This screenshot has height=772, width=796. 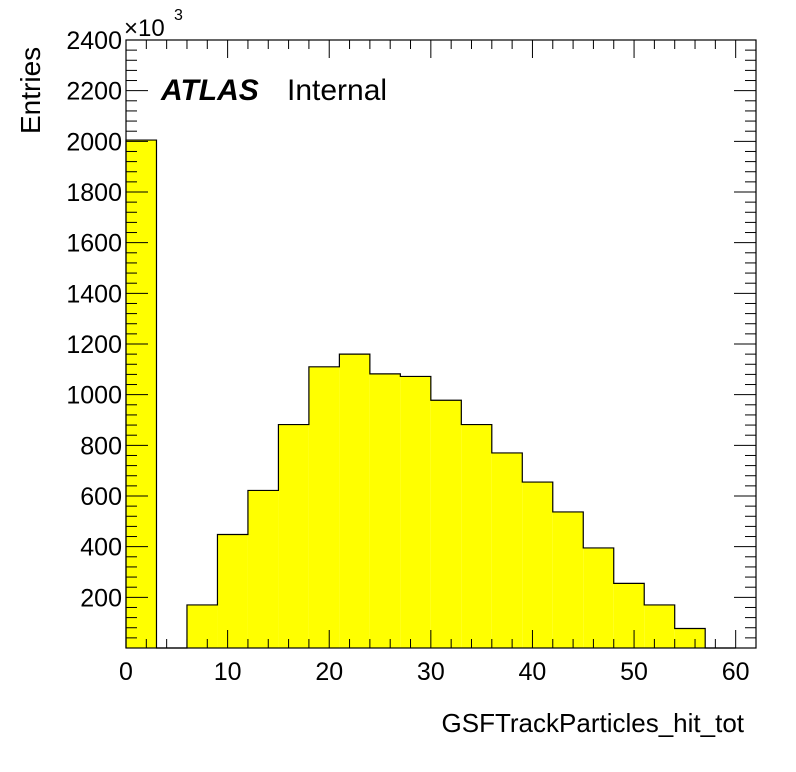 What do you see at coordinates (94, 142) in the screenshot?
I see `y-tick-label: 2000` at bounding box center [94, 142].